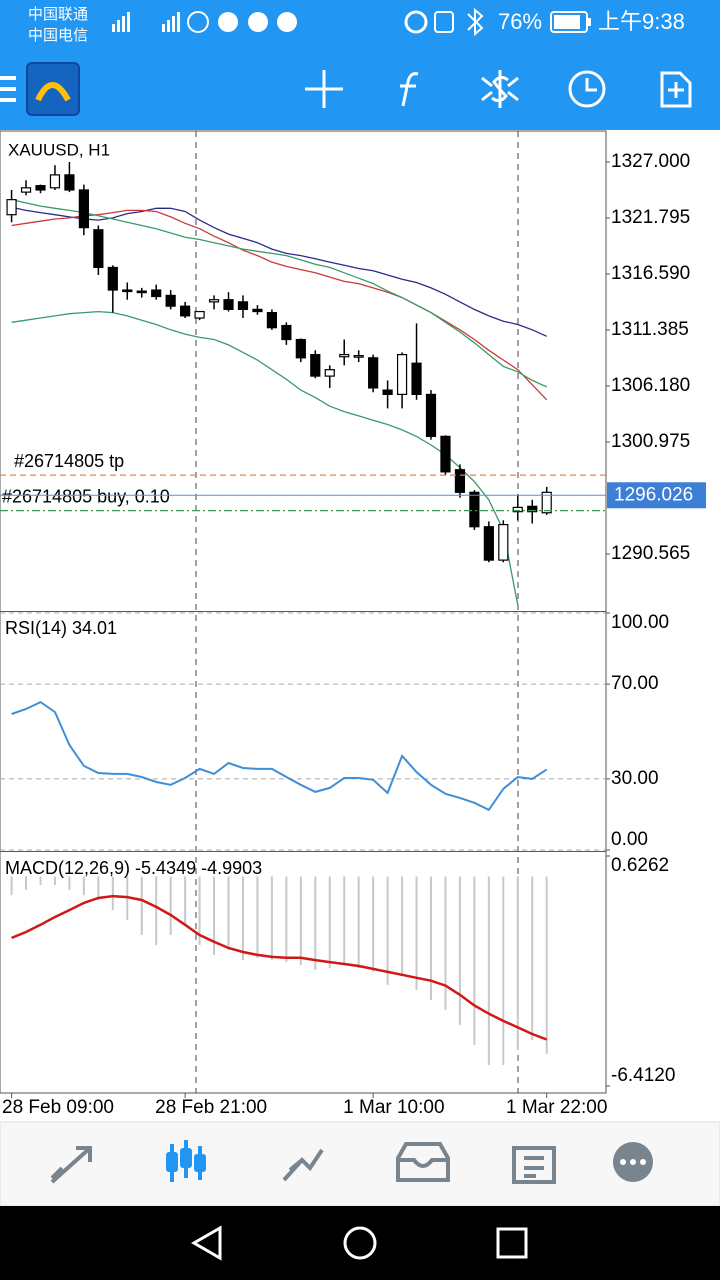  What do you see at coordinates (303, 1165) in the screenshot?
I see `trade-tab` at bounding box center [303, 1165].